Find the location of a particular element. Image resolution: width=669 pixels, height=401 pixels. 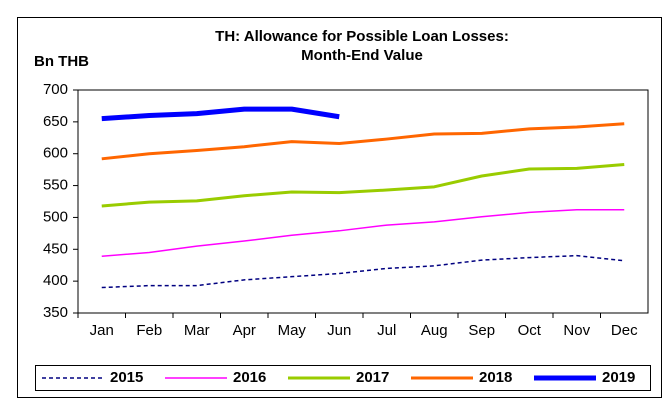

x-tick-label: Dec is located at coordinates (624, 330).